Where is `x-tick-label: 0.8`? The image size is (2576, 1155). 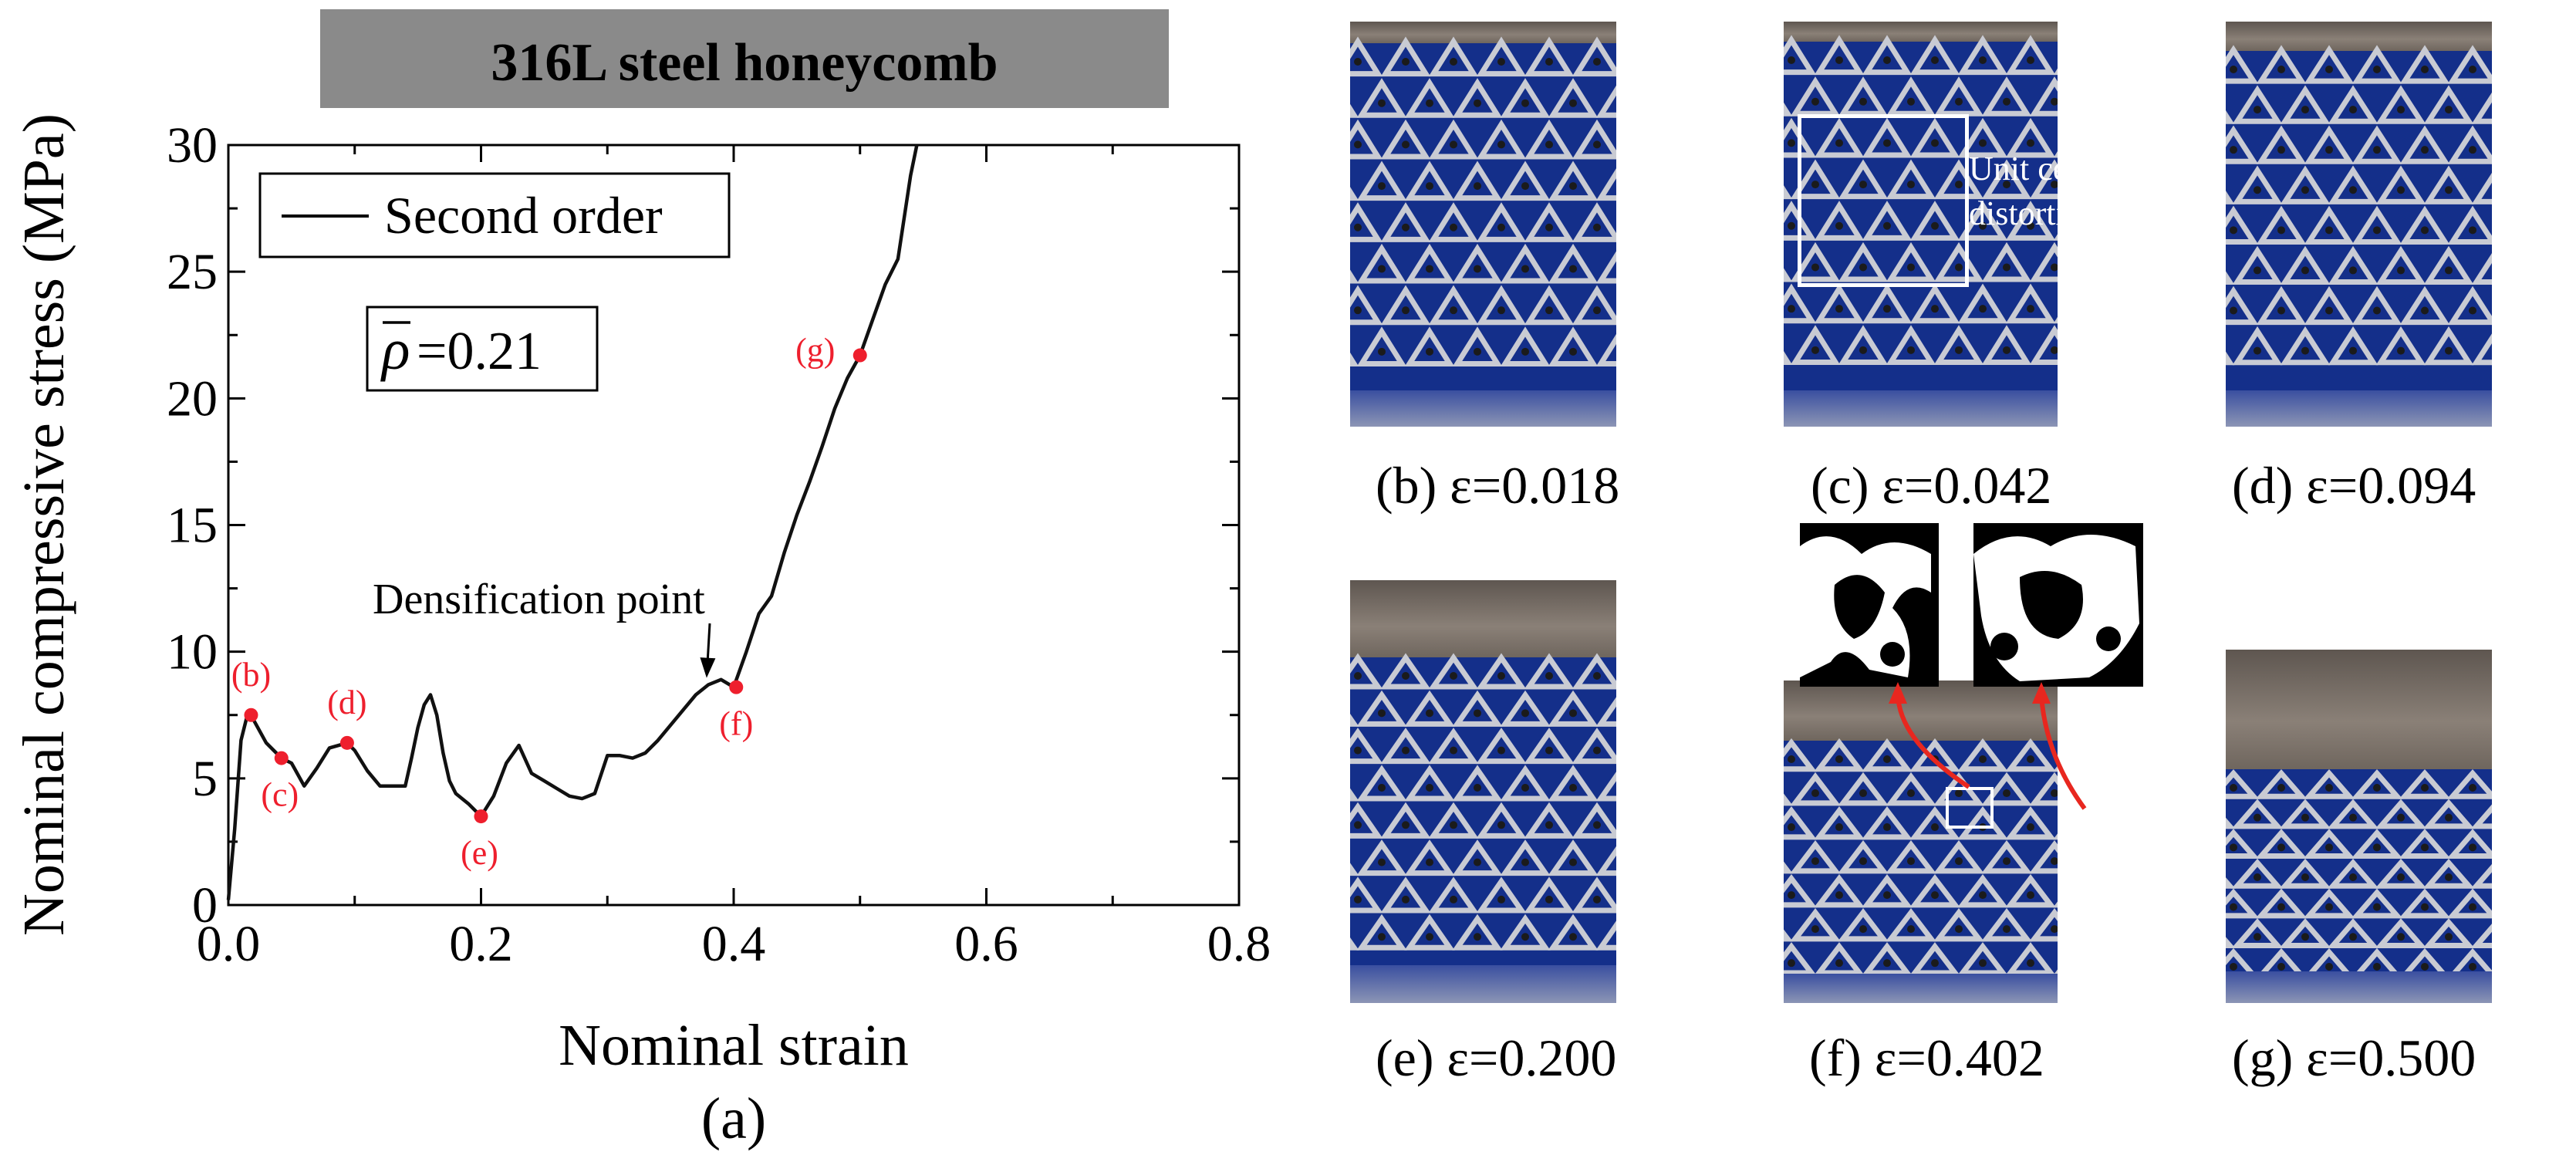
x-tick-label: 0.8 is located at coordinates (1239, 944).